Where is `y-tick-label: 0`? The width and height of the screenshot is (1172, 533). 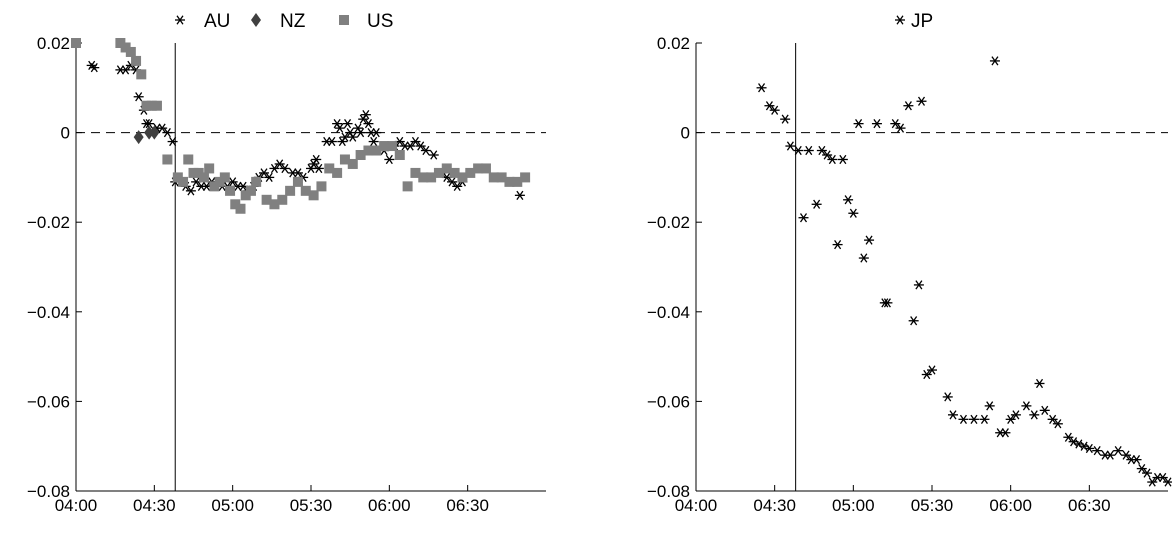 y-tick-label: 0 is located at coordinates (685, 133).